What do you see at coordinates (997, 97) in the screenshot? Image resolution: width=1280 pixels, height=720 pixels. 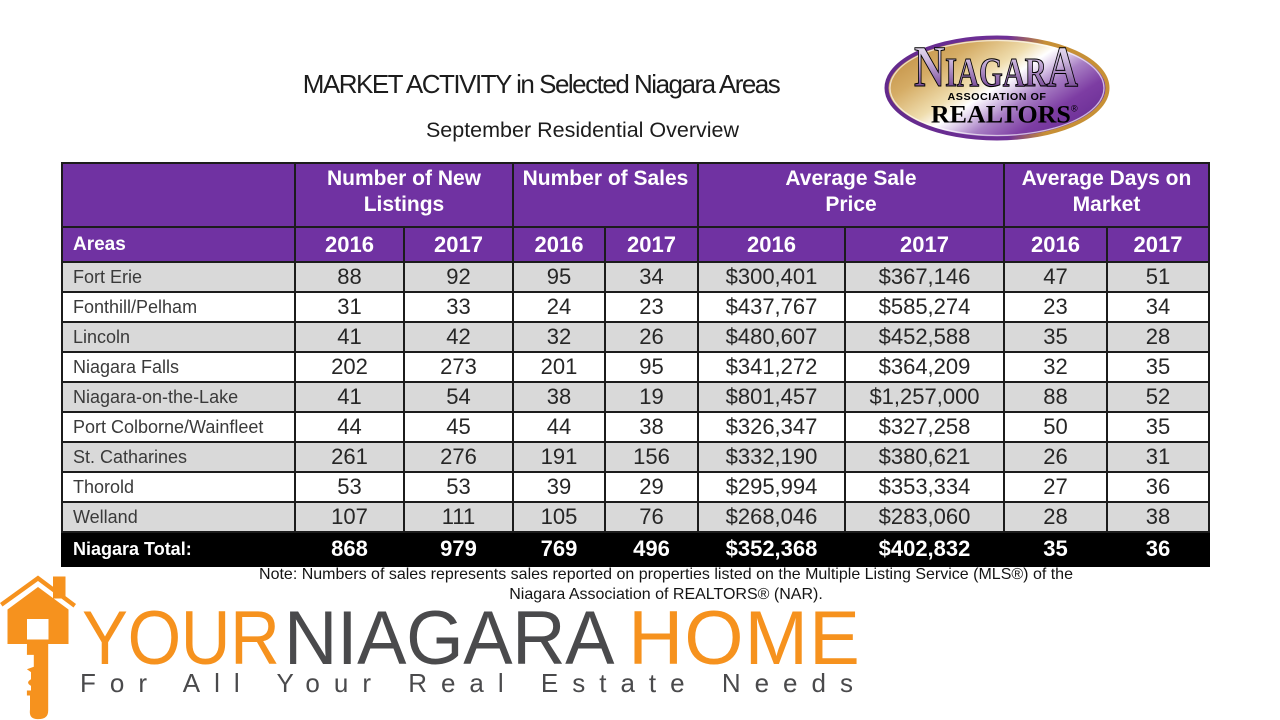 I see `svg-text: ASSOCIATION OF` at bounding box center [997, 97].